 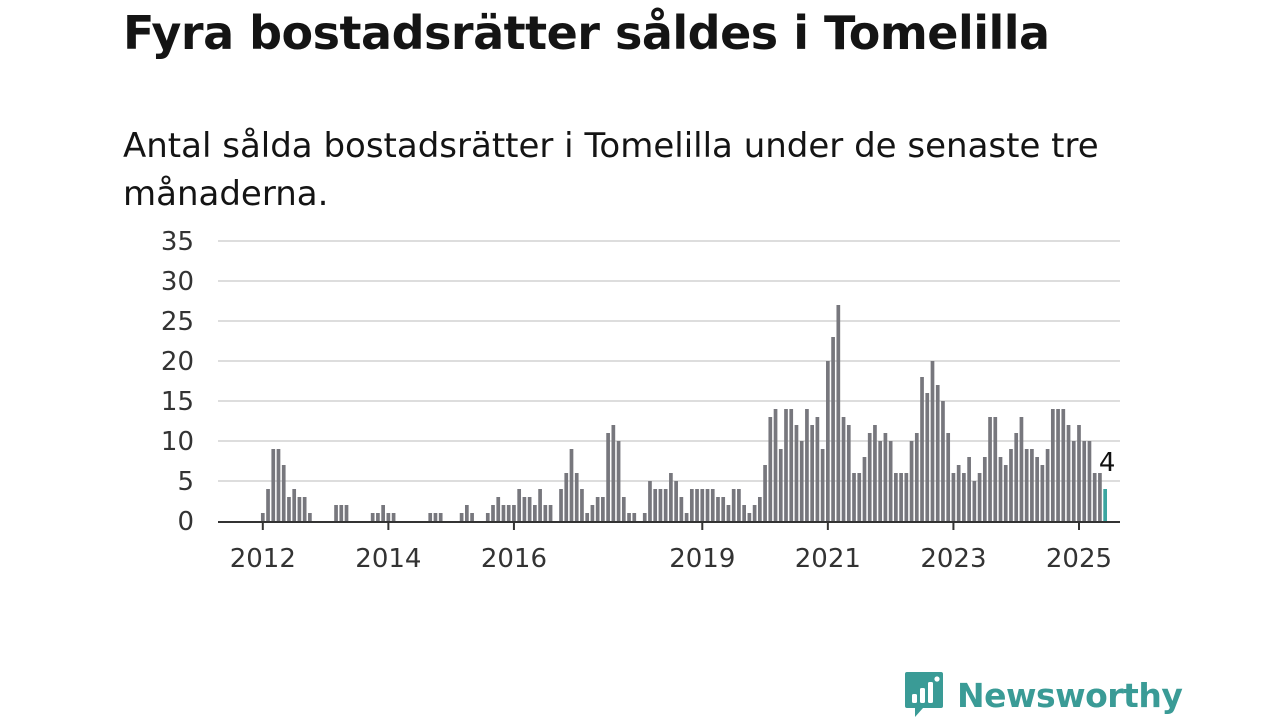 What do you see at coordinates (263, 559) in the screenshot?
I see `x-tick-label: 2012` at bounding box center [263, 559].